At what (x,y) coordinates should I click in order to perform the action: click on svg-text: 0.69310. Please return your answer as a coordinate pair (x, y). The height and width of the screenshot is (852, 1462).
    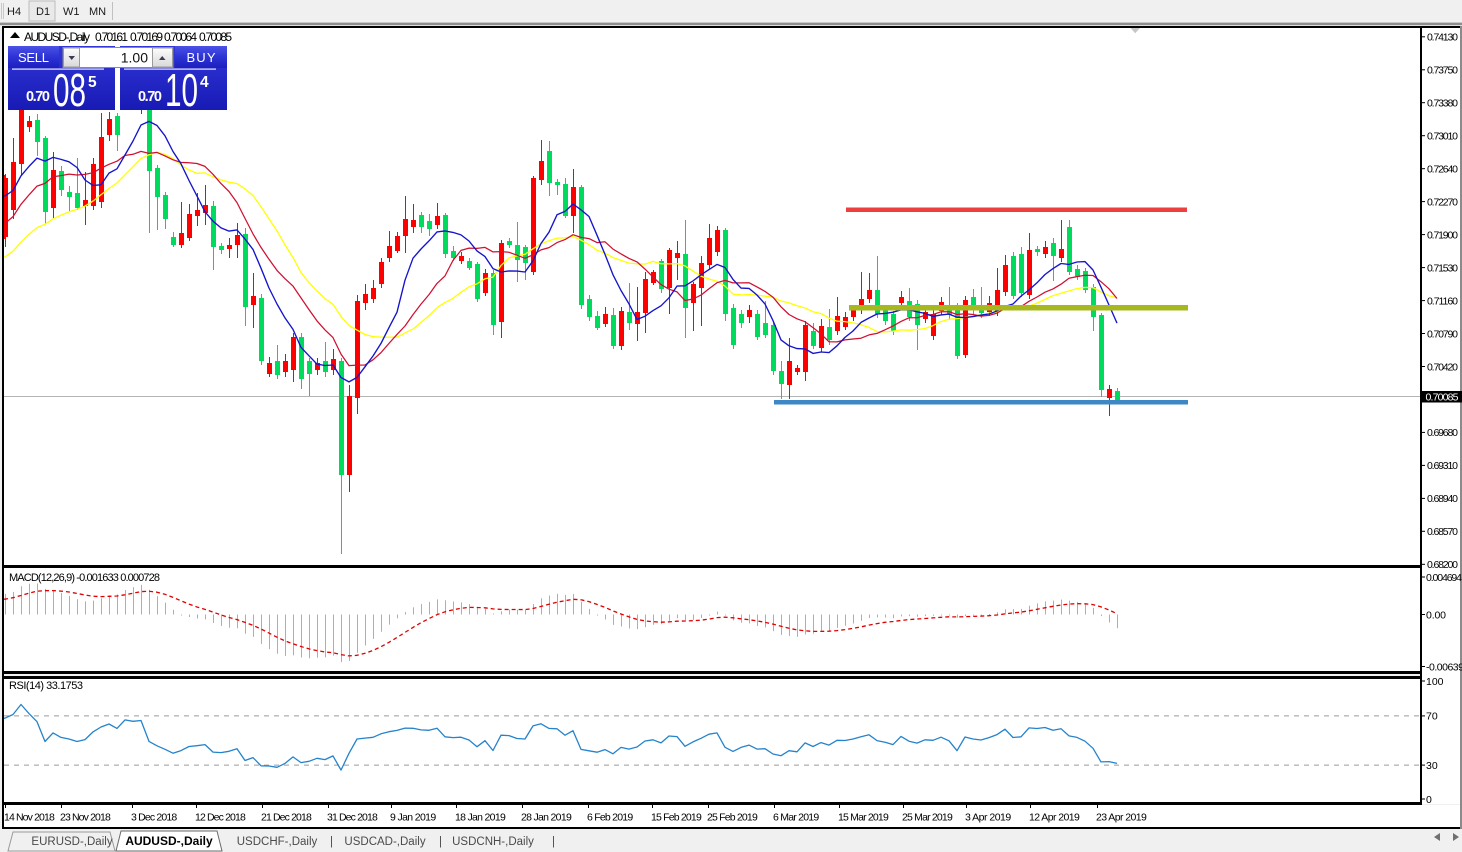
    Looking at the image, I should click on (1442, 466).